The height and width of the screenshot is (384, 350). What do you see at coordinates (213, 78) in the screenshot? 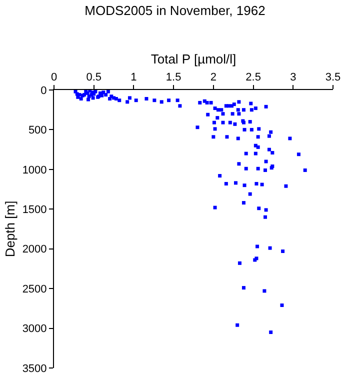
I see `x-tick-label: 2` at bounding box center [213, 78].